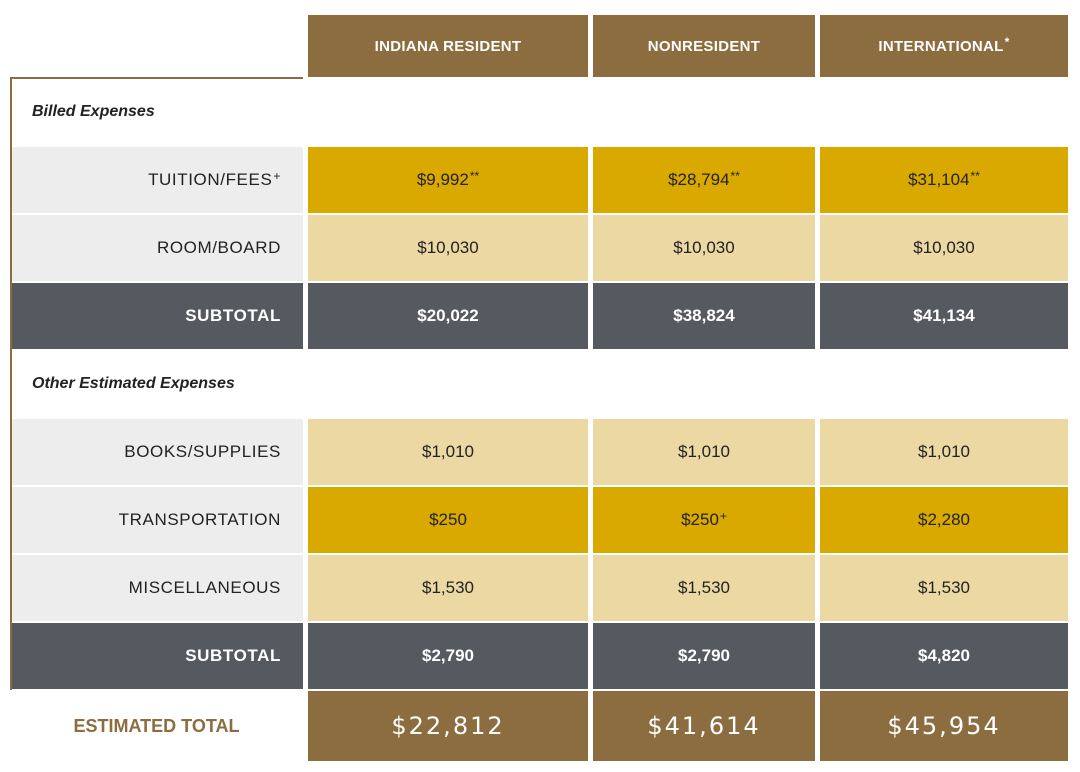 This screenshot has width=1080, height=772. I want to click on label-text: TUITION/FEES, so click(210, 179).